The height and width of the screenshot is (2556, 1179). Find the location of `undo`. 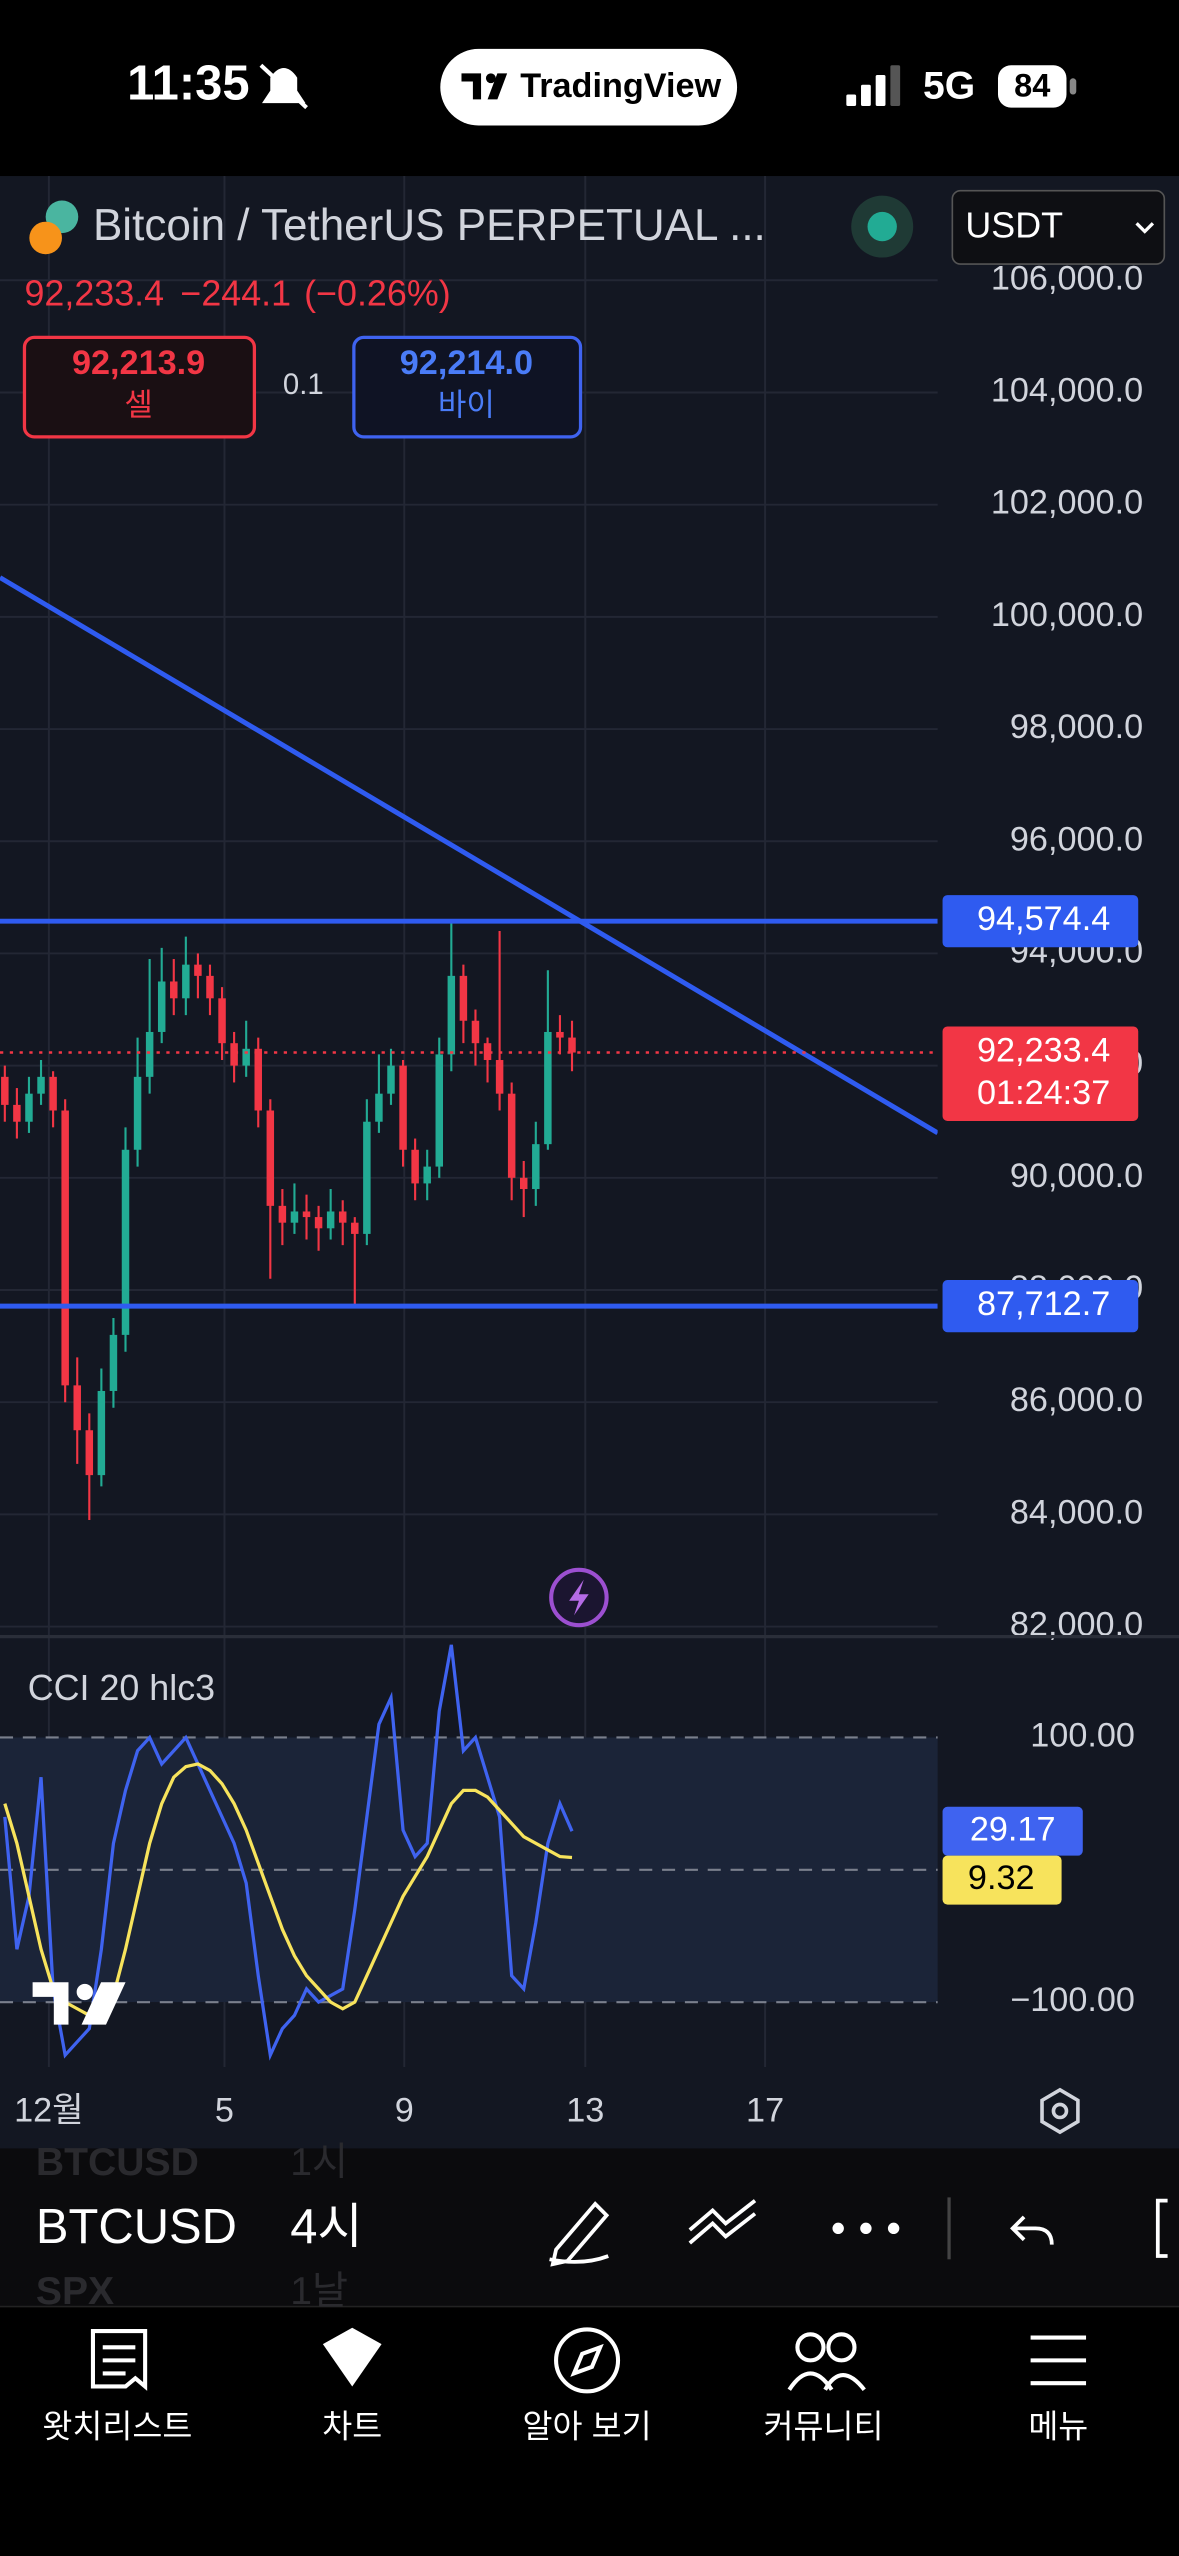

undo is located at coordinates (1032, 2230).